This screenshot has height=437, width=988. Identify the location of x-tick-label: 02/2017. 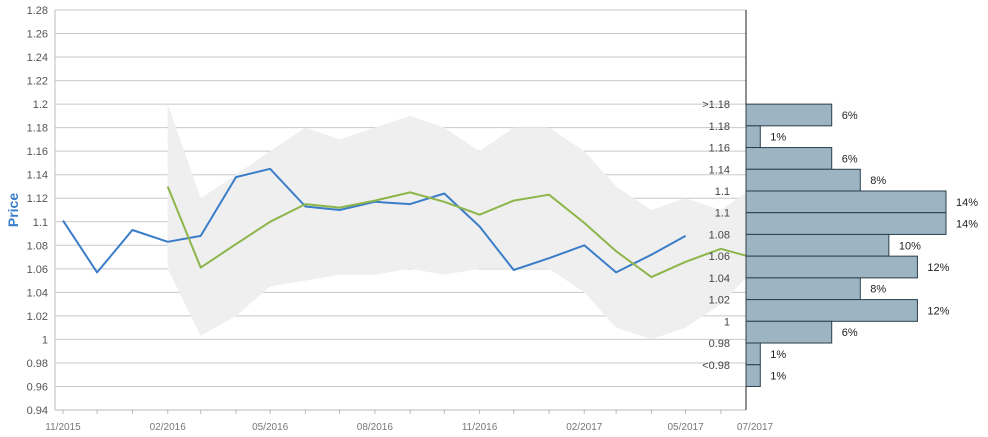
(584, 427).